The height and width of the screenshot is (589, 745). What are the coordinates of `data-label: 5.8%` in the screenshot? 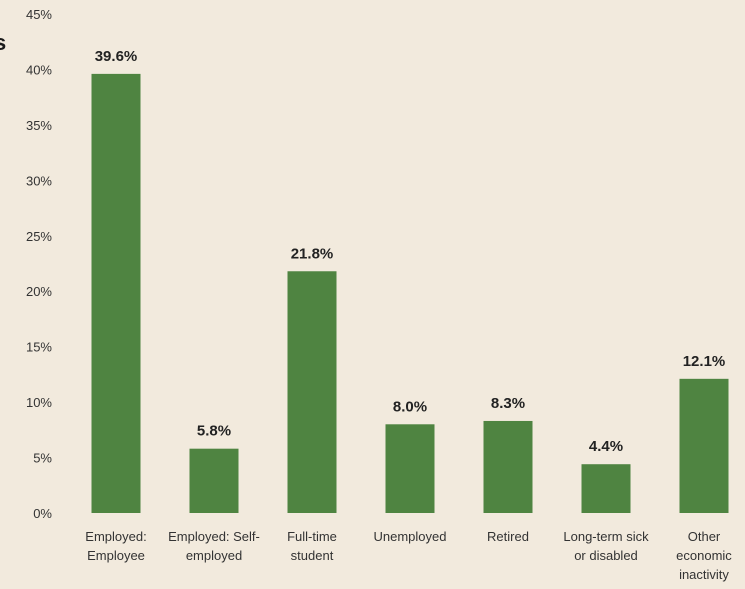 It's located at (214, 431).